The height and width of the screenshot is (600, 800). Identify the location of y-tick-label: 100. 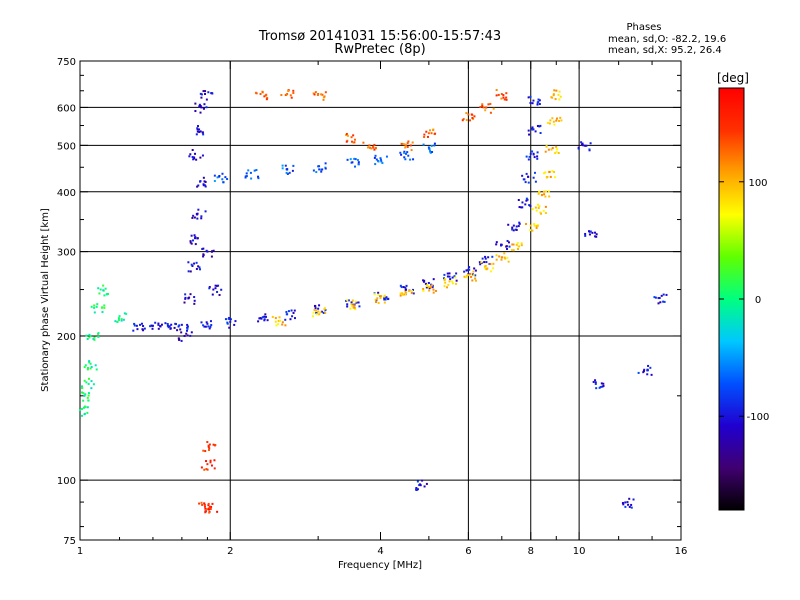
(66, 481).